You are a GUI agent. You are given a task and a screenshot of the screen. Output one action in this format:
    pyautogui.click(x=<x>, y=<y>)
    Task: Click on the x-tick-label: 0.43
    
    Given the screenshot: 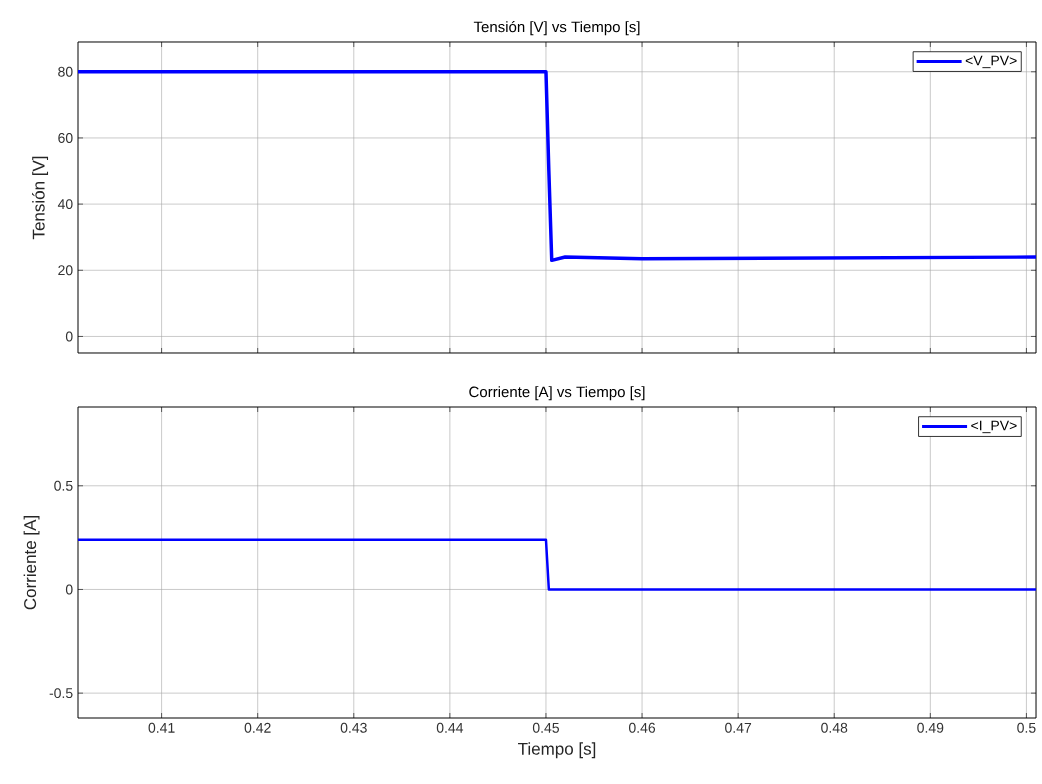 What is the action you would take?
    pyautogui.click(x=353, y=727)
    